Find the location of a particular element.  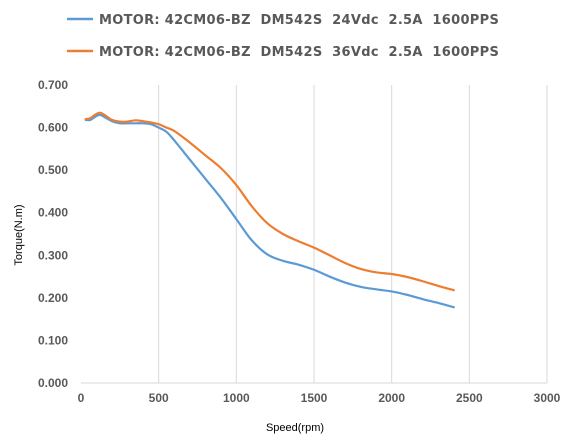

y-tick-label: 0.700 is located at coordinates (53, 85).